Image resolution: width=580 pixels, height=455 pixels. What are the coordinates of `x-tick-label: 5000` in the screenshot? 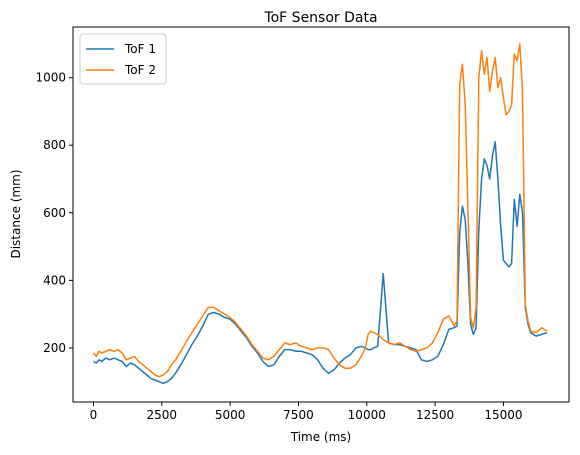 It's located at (230, 415).